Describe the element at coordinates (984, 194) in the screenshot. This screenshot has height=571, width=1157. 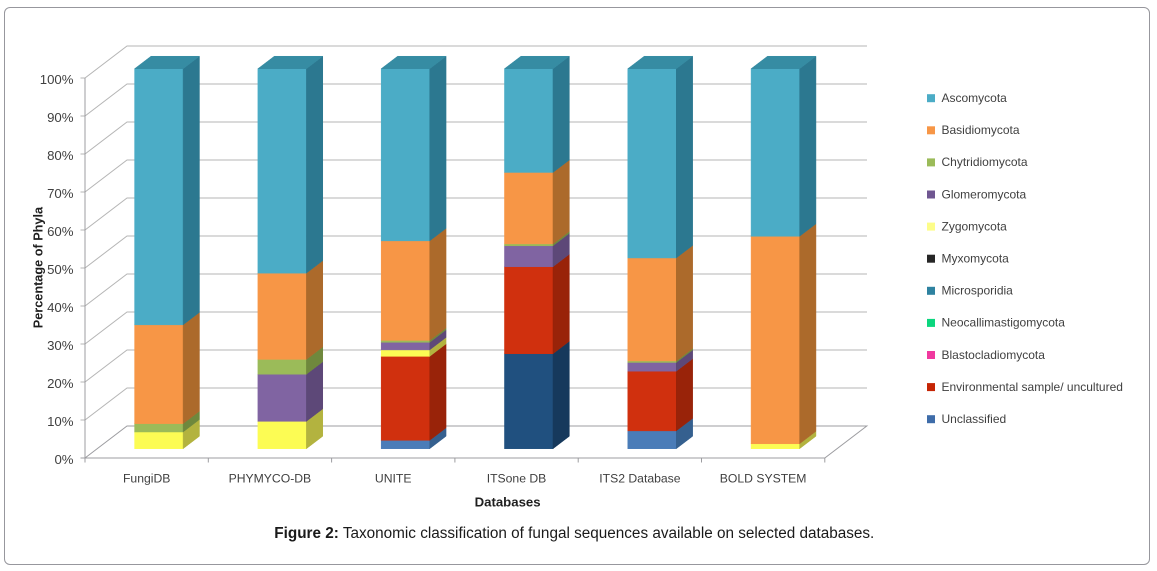
I see `svg-text: Glomeromycota` at that location.